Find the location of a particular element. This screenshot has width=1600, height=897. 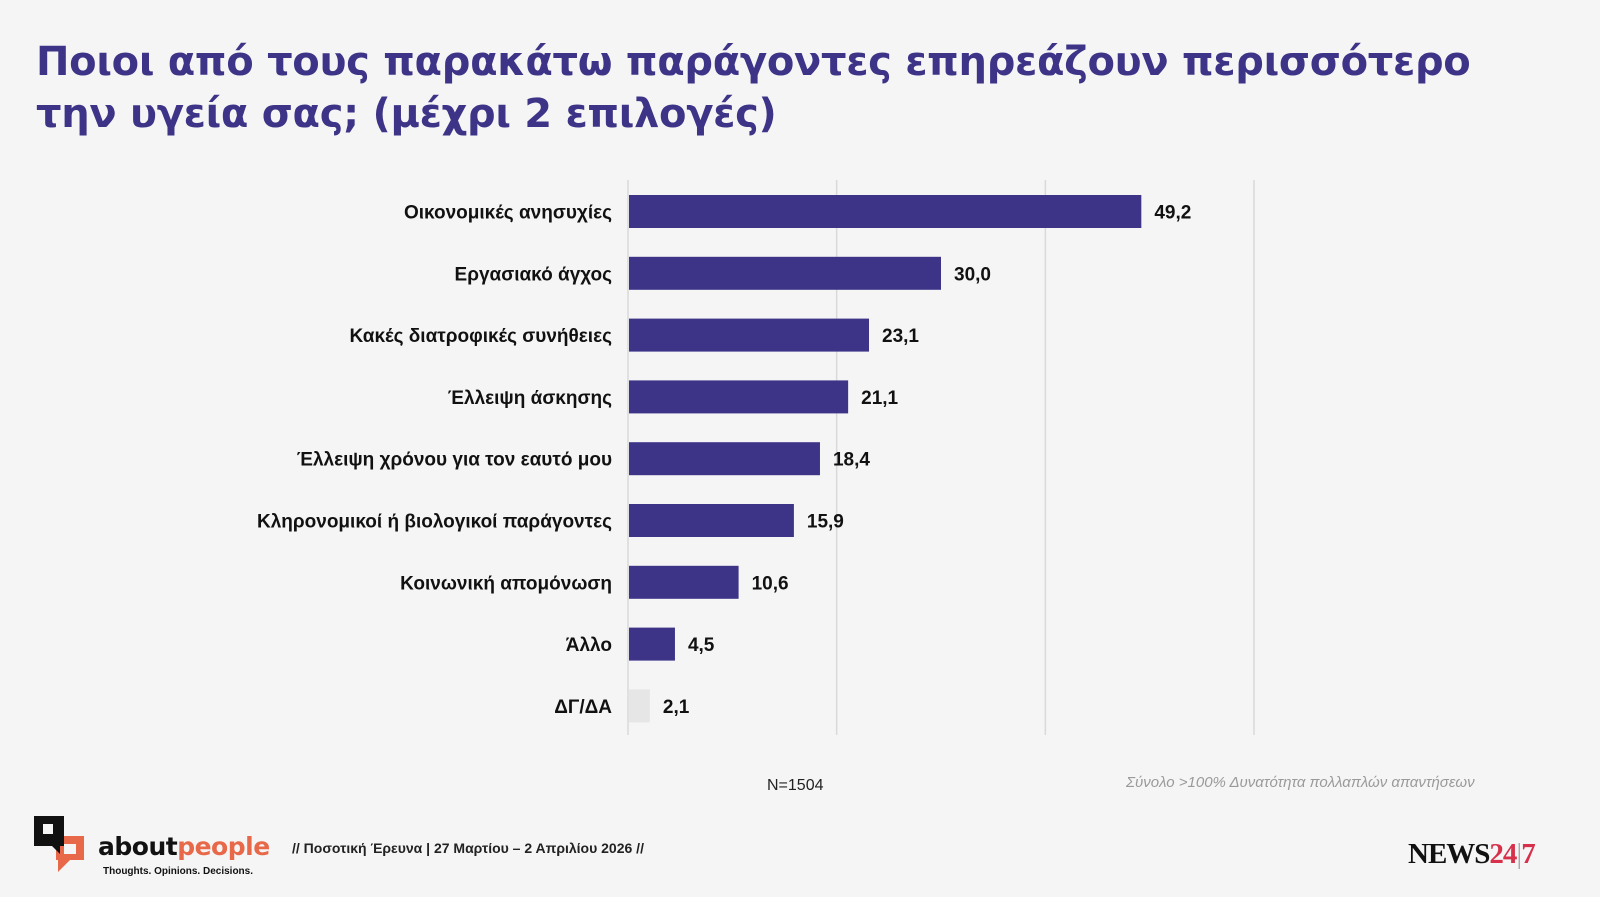

news-wordmark: NEWS is located at coordinates (1449, 854).